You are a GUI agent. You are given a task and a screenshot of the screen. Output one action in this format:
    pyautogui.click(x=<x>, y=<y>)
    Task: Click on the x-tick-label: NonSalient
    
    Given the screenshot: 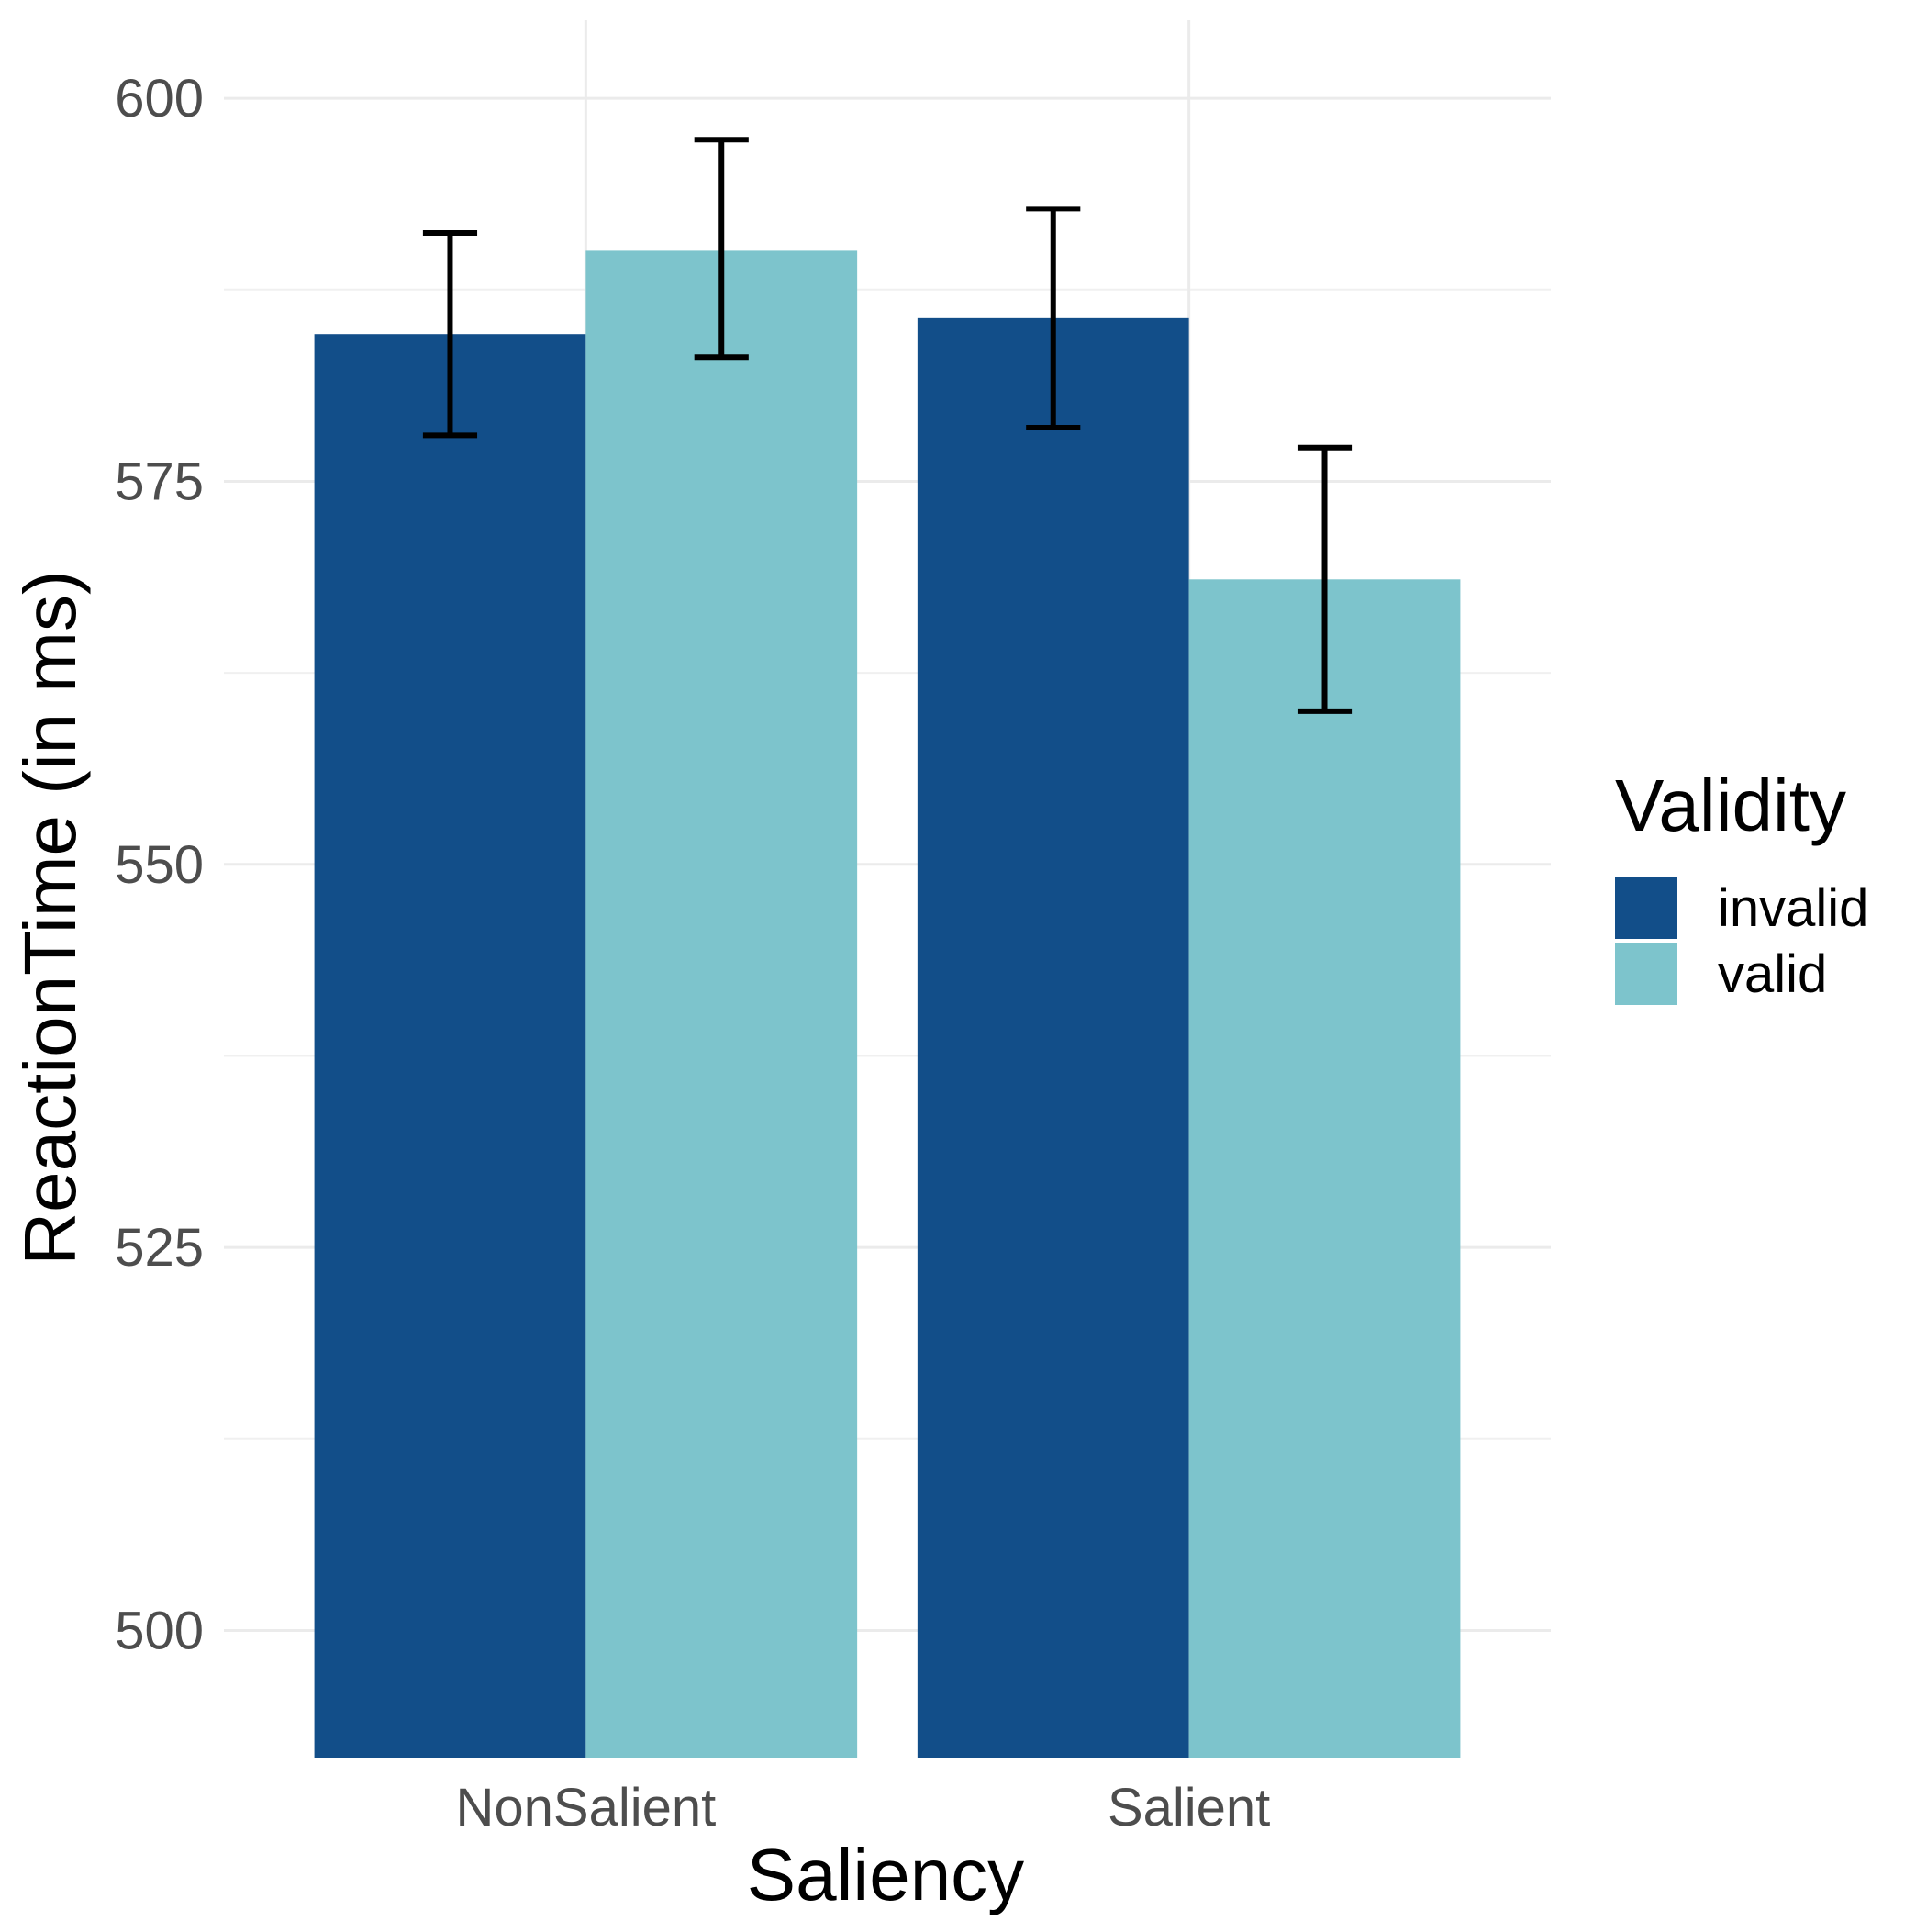 What is the action you would take?
    pyautogui.click(x=585, y=1807)
    